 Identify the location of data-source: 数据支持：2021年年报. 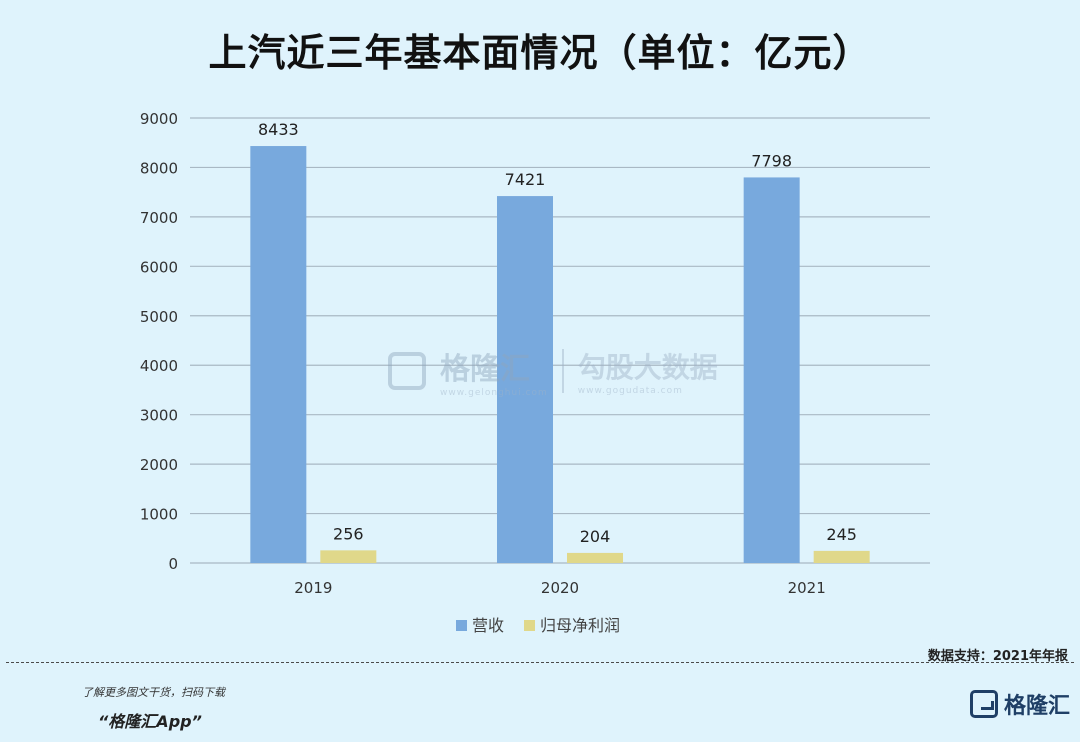
(997, 656).